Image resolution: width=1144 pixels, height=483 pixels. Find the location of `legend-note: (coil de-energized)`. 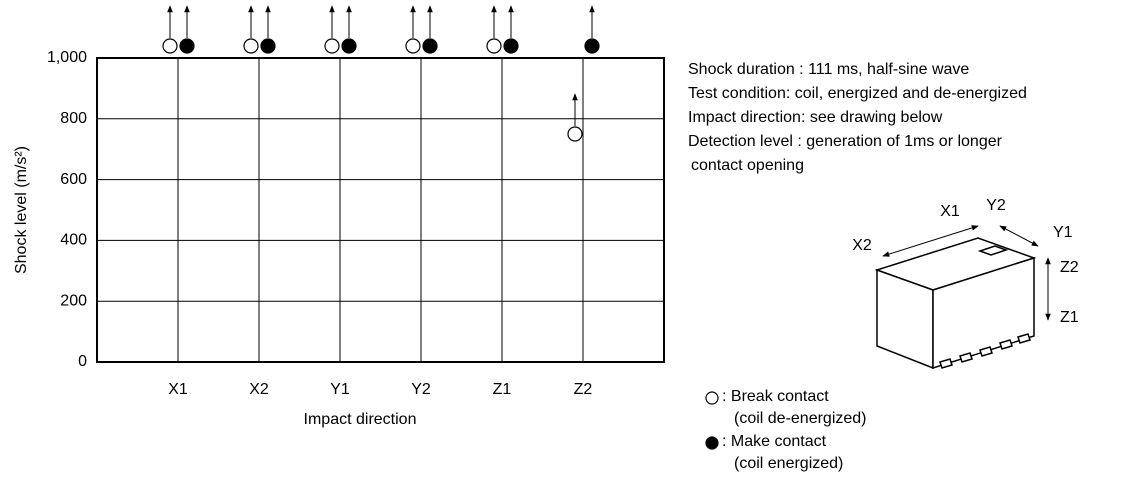

legend-note: (coil de-energized) is located at coordinates (800, 418).